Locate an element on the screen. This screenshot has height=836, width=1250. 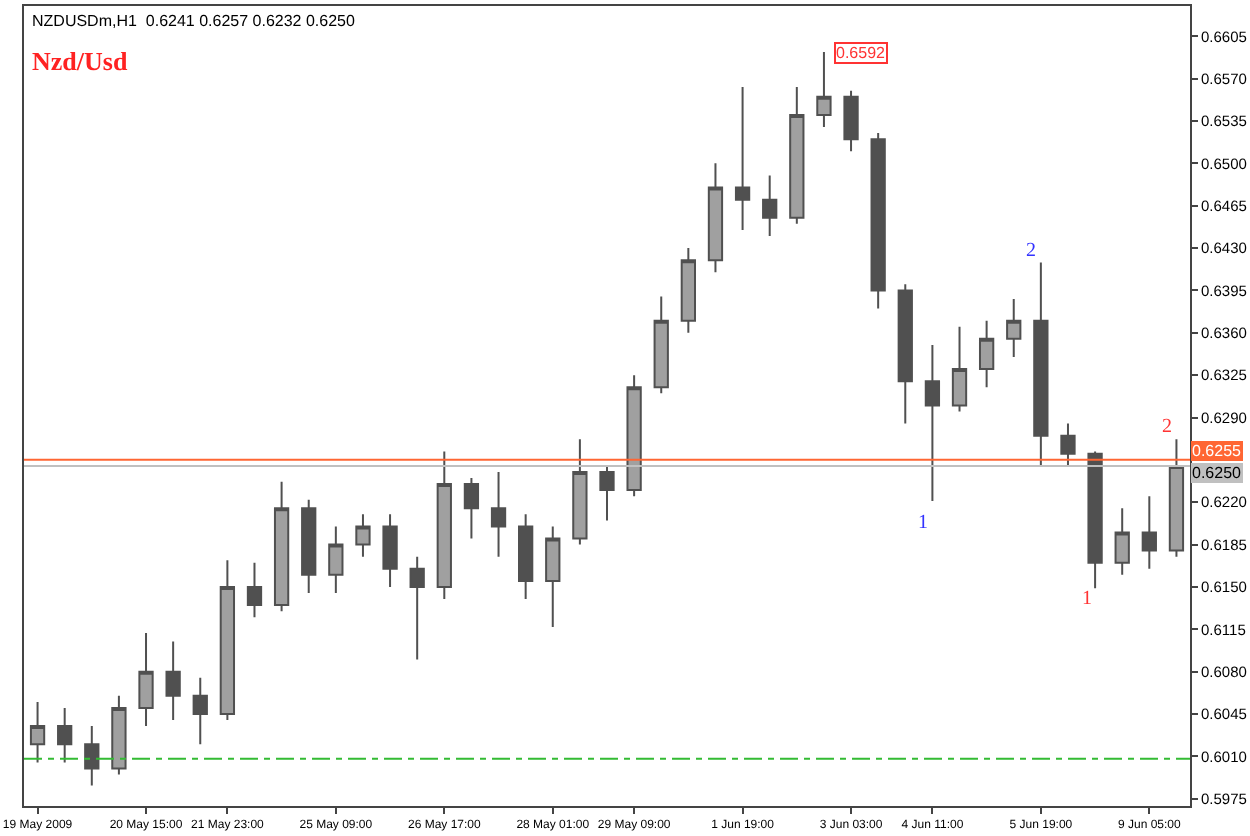
ref-line-label: 0.6250 is located at coordinates (1217, 473).